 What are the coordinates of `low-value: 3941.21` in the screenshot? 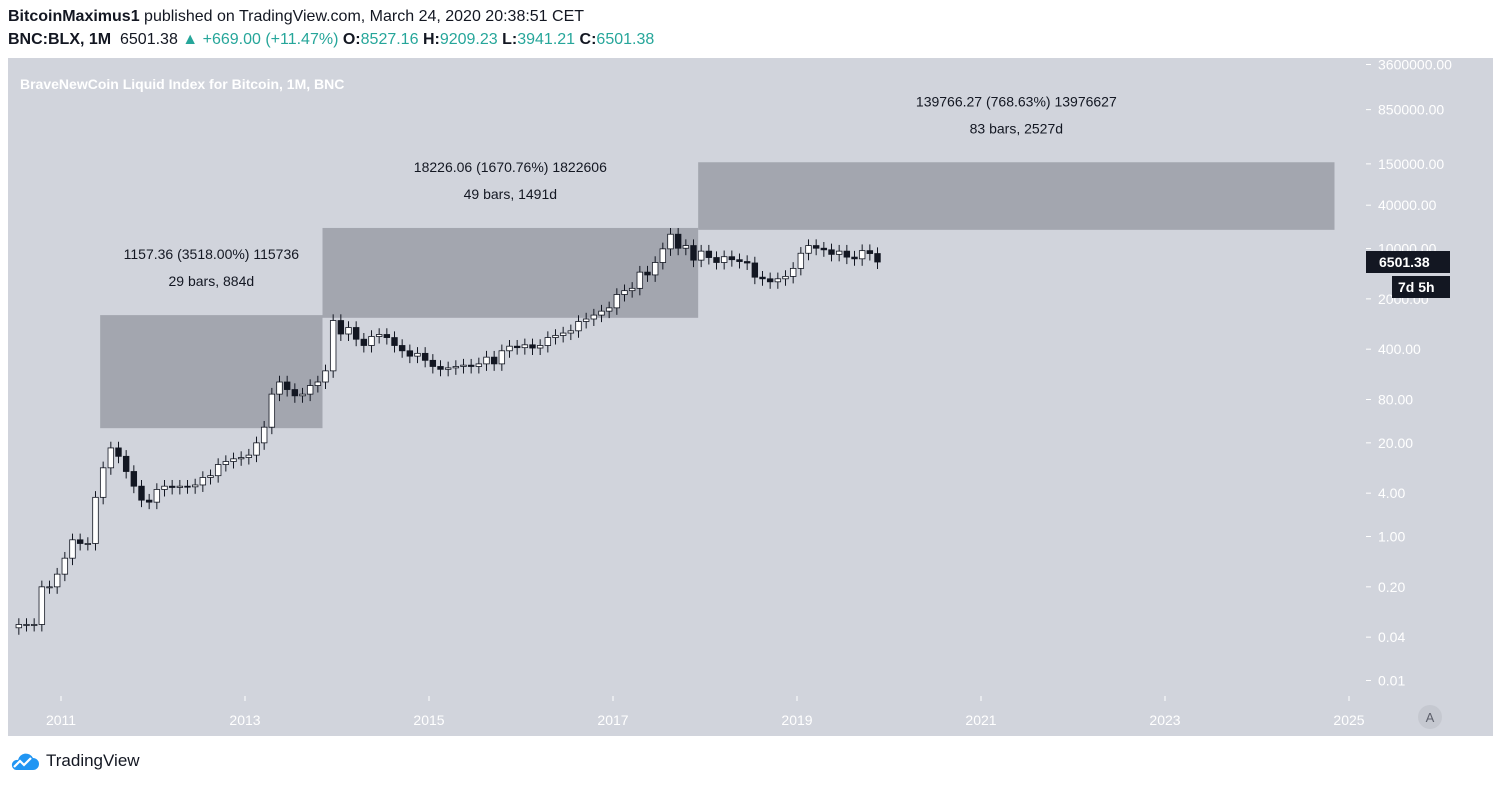 It's located at (546, 39).